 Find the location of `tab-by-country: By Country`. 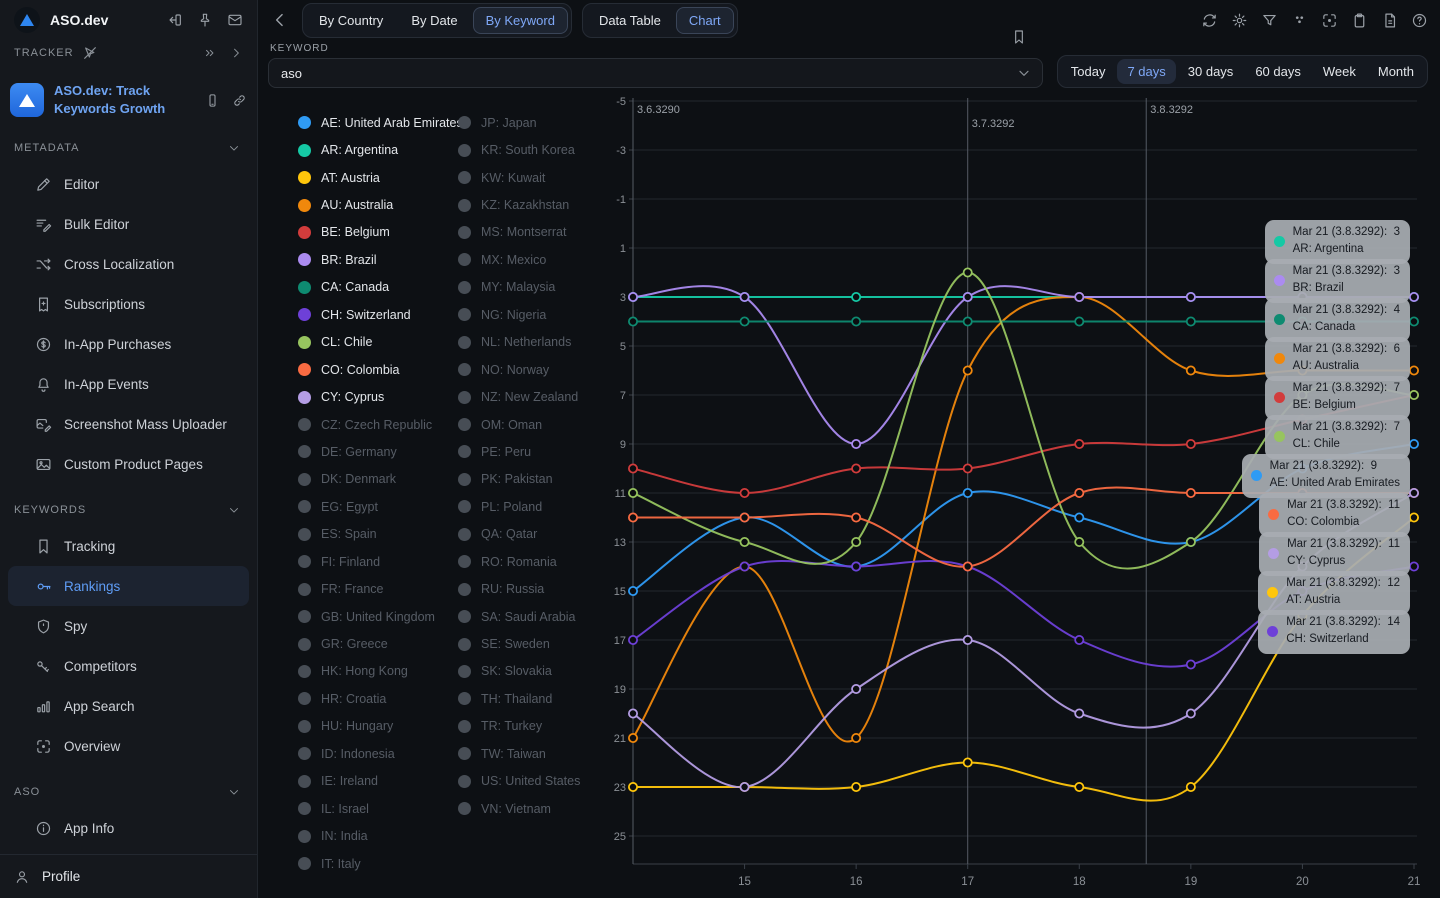

tab-by-country: By Country is located at coordinates (351, 20).